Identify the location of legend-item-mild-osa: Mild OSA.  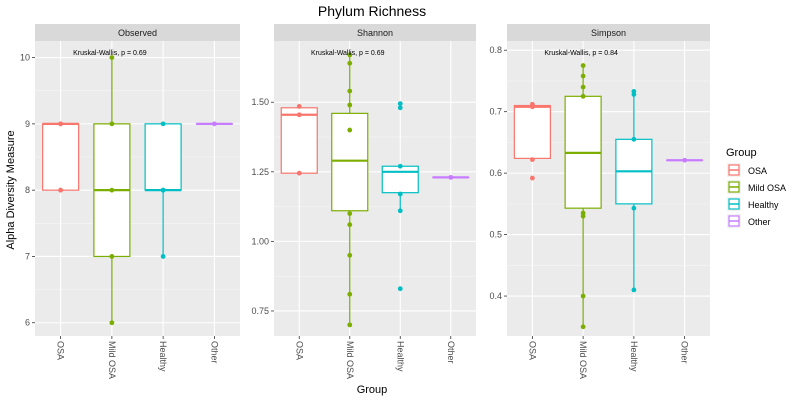
(756, 187).